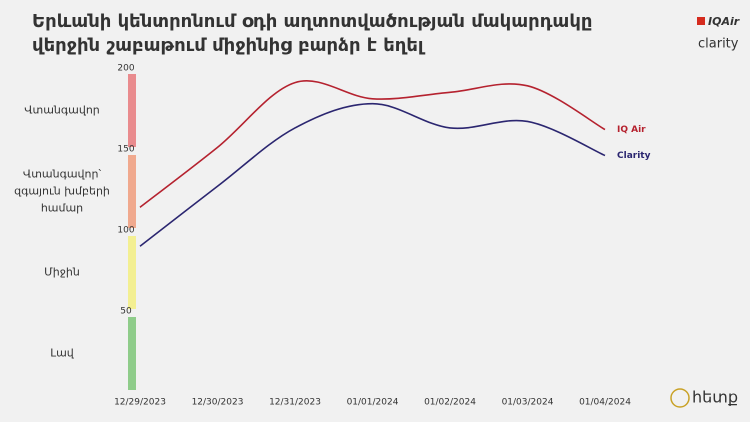 The height and width of the screenshot is (422, 750). What do you see at coordinates (528, 403) in the screenshot?
I see `x-tick-label: 01/03/2024` at bounding box center [528, 403].